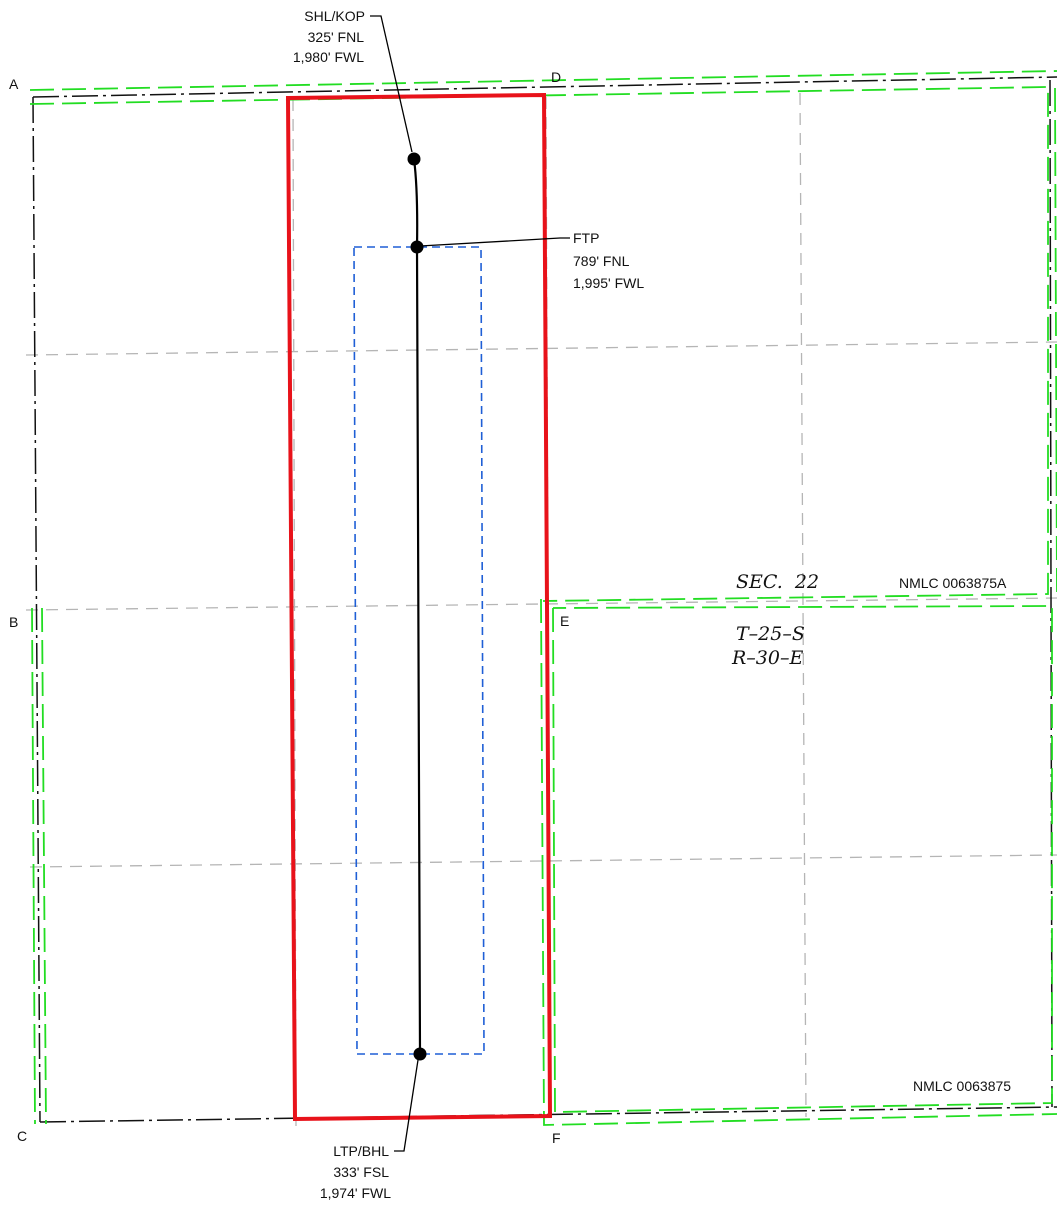 Image resolution: width=1057 pixels, height=1213 pixels. I want to click on shl-kop-callout: SHL/KOP 325' FNL 1,980' FWL, so click(329, 36).